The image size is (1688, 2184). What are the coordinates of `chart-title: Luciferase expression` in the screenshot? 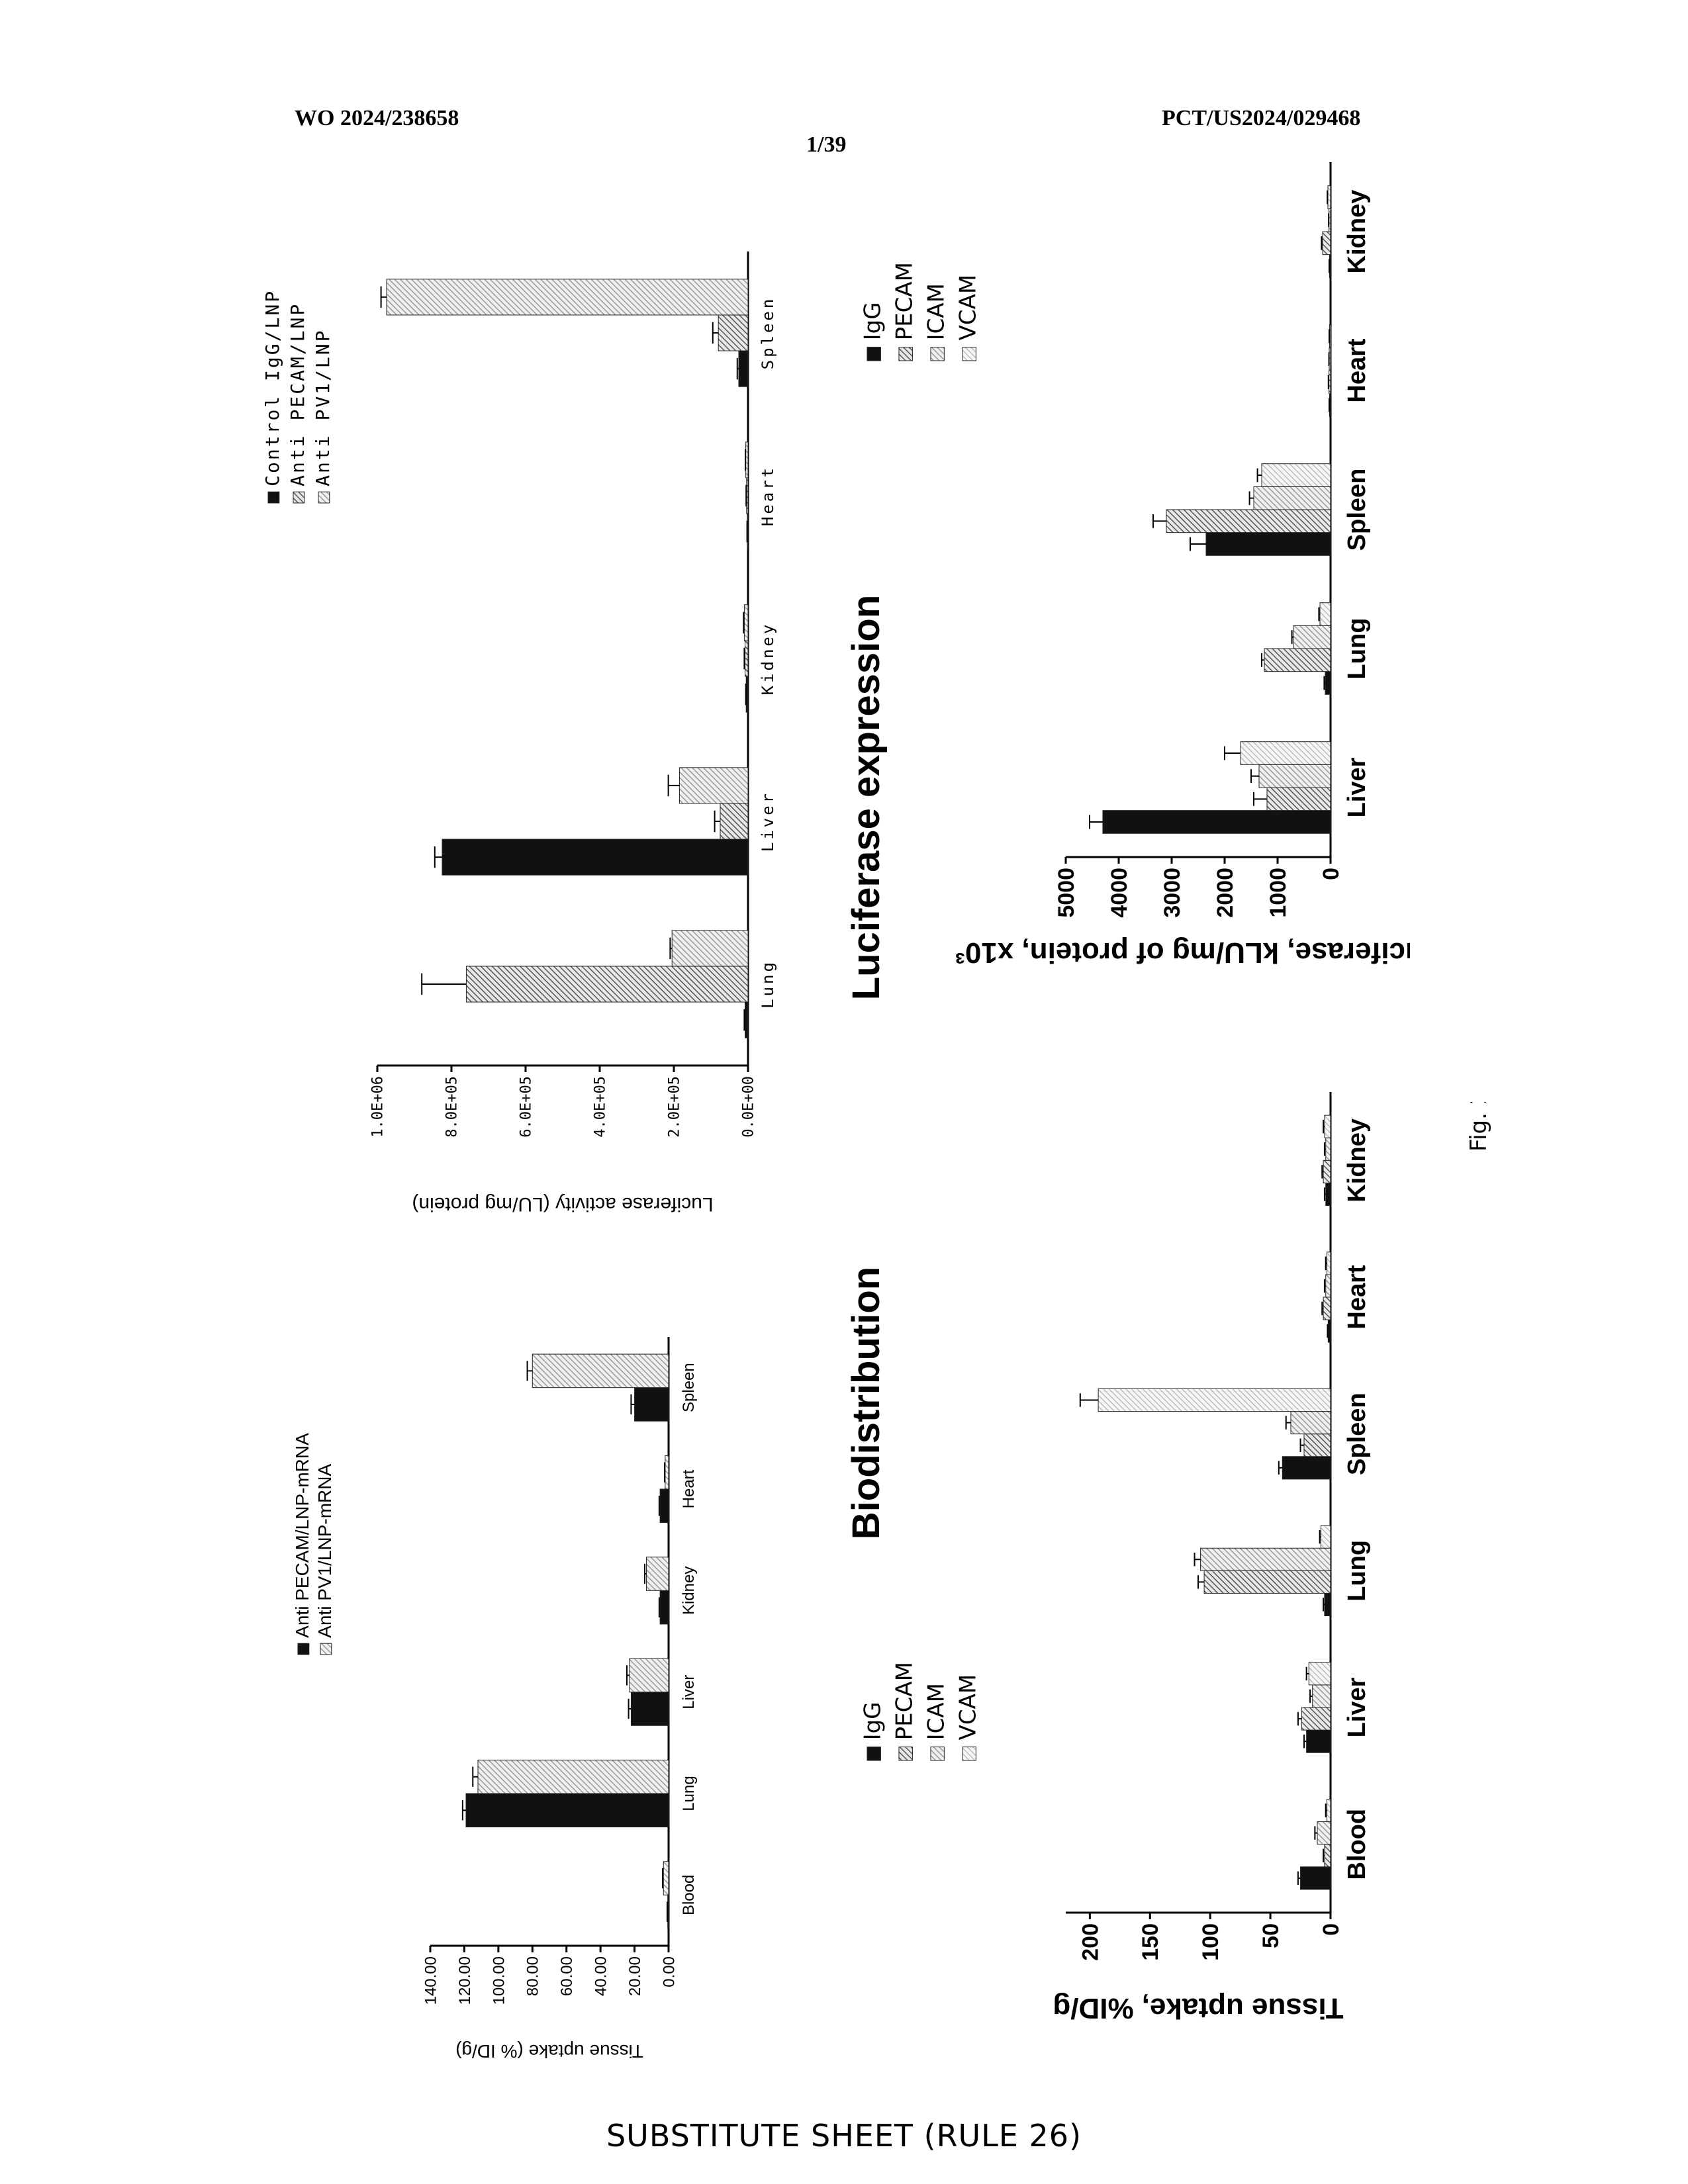 It's located at (866, 798).